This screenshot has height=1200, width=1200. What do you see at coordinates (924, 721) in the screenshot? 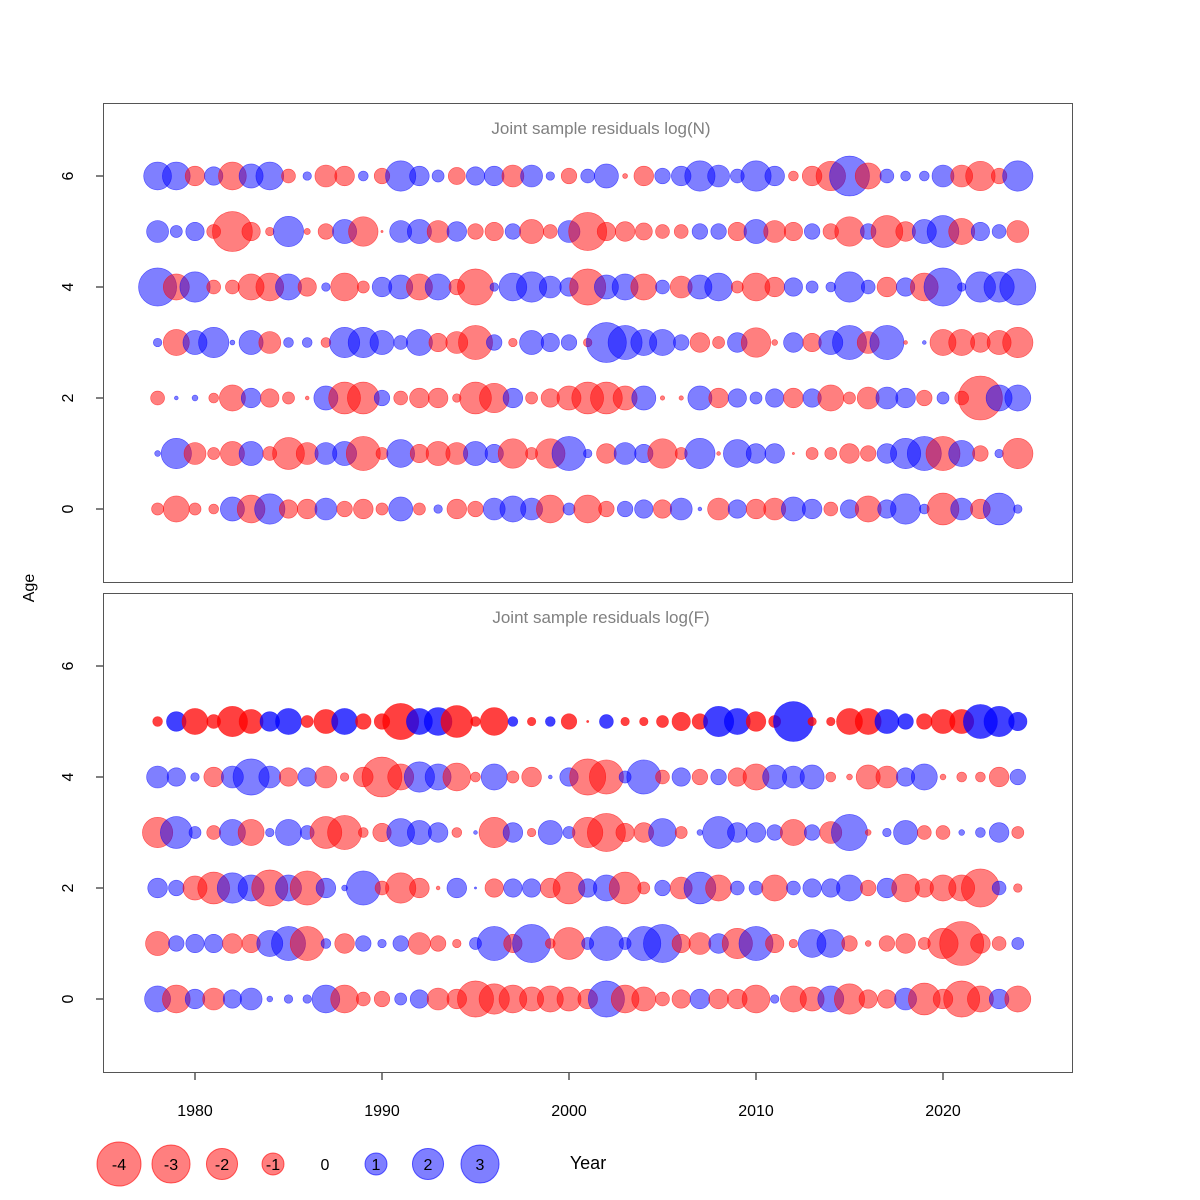
I see `bubble-age5-2019` at bounding box center [924, 721].